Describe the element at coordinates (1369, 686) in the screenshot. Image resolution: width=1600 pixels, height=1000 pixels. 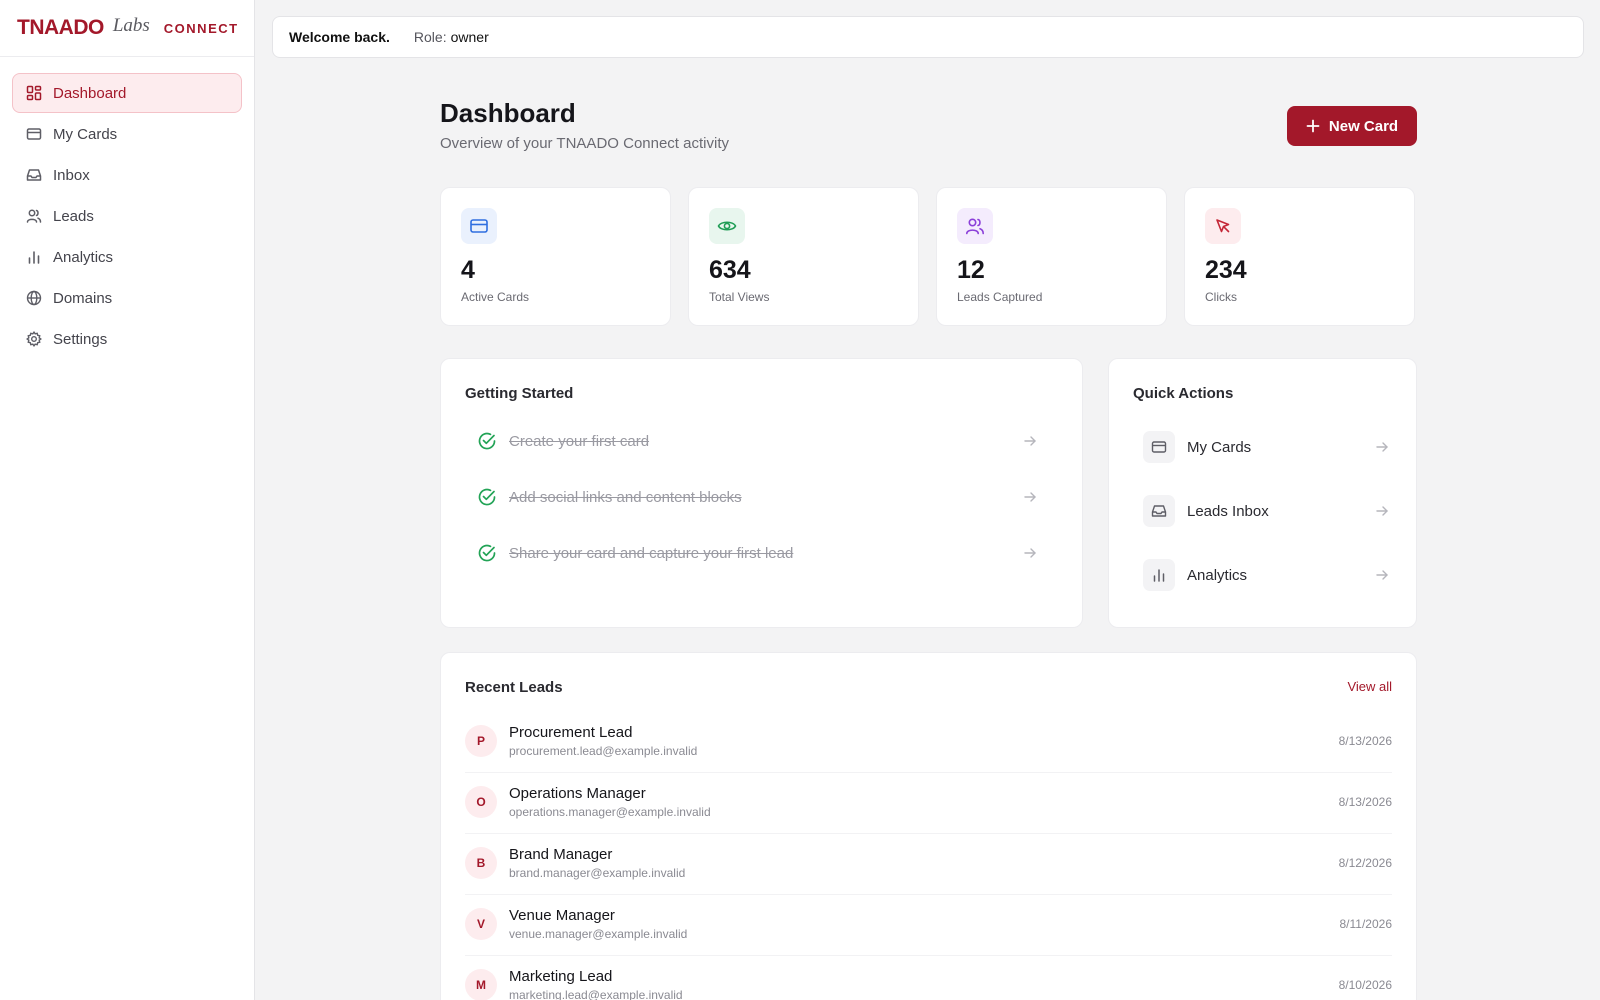
I see `view-all-link: View all` at that location.